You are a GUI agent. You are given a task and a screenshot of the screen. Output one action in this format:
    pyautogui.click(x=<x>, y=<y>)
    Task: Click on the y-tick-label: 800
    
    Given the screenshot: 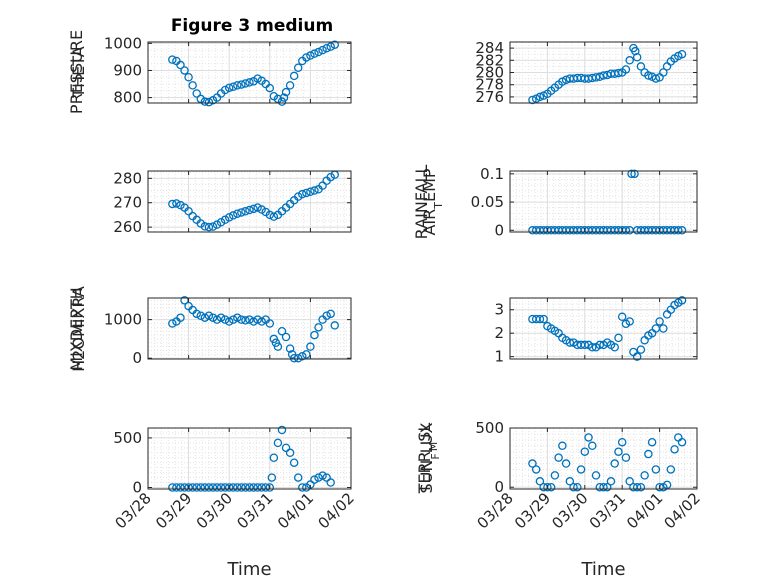 What is the action you would take?
    pyautogui.click(x=127, y=98)
    